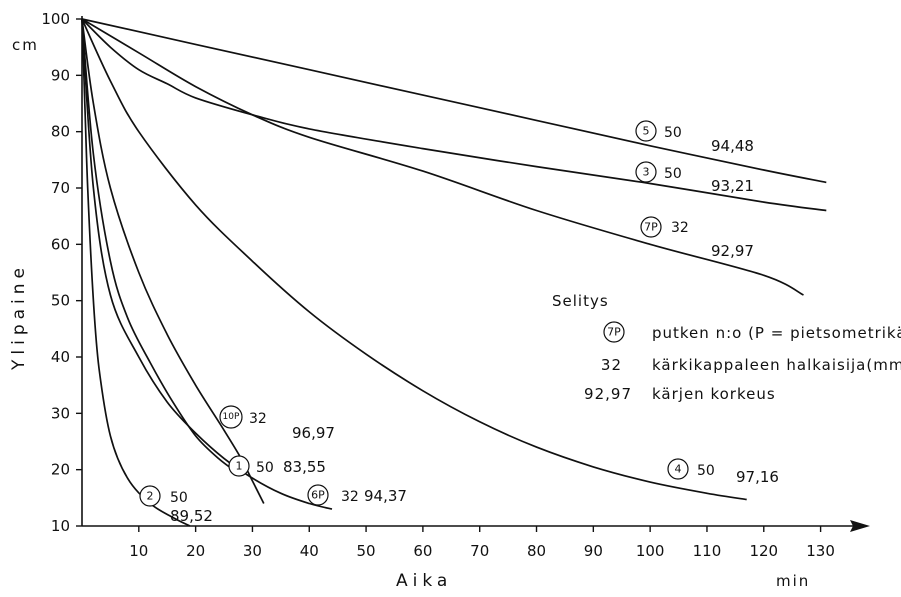 The image size is (901, 597). I want to click on curve-5-marker-text: 5, so click(646, 131).